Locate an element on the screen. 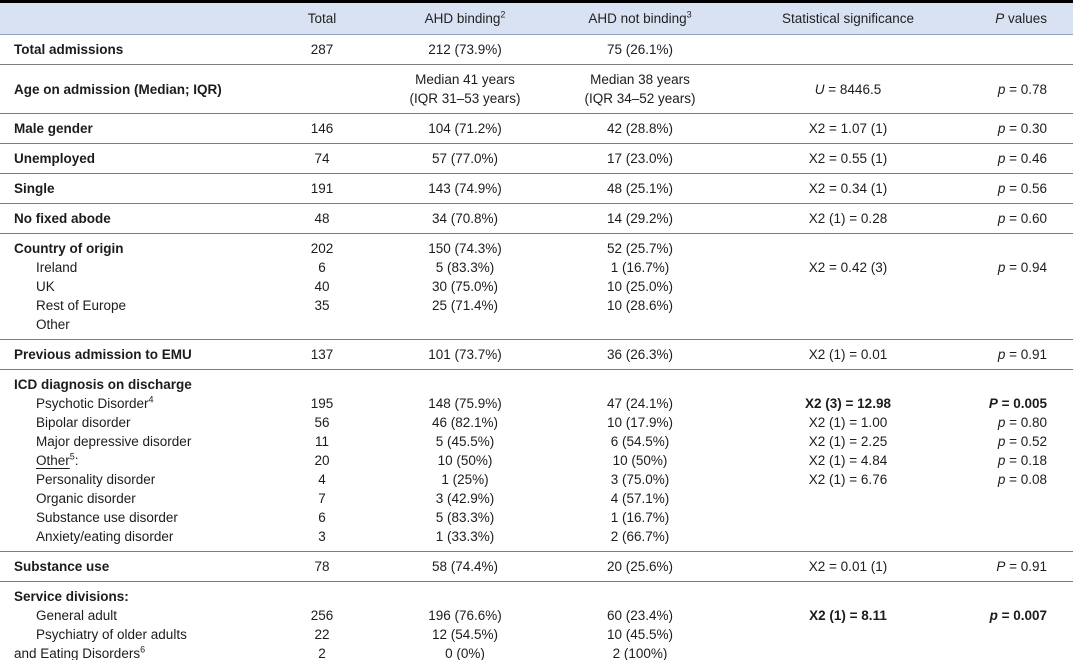 The width and height of the screenshot is (1073, 660). cell-statistical-significance: X2 = 0.42 (3) is located at coordinates (848, 267).